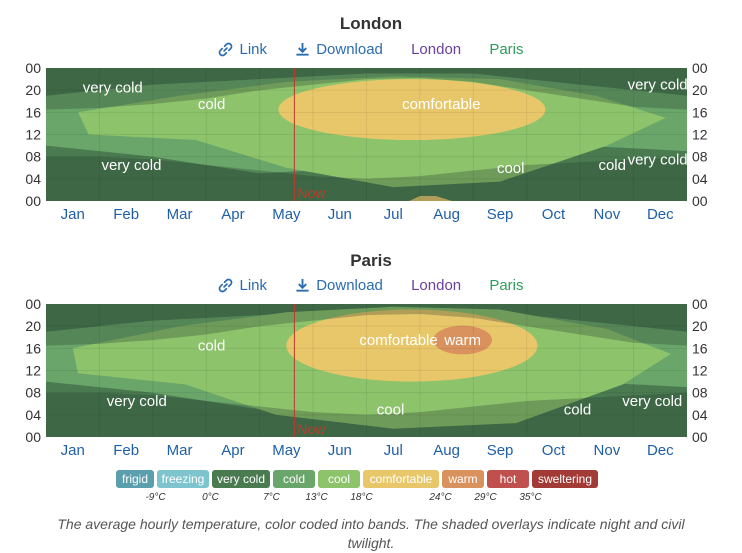 Image resolution: width=742 pixels, height=553 pixels. Describe the element at coordinates (339, 479) in the screenshot. I see `legend-chip: cool` at that location.